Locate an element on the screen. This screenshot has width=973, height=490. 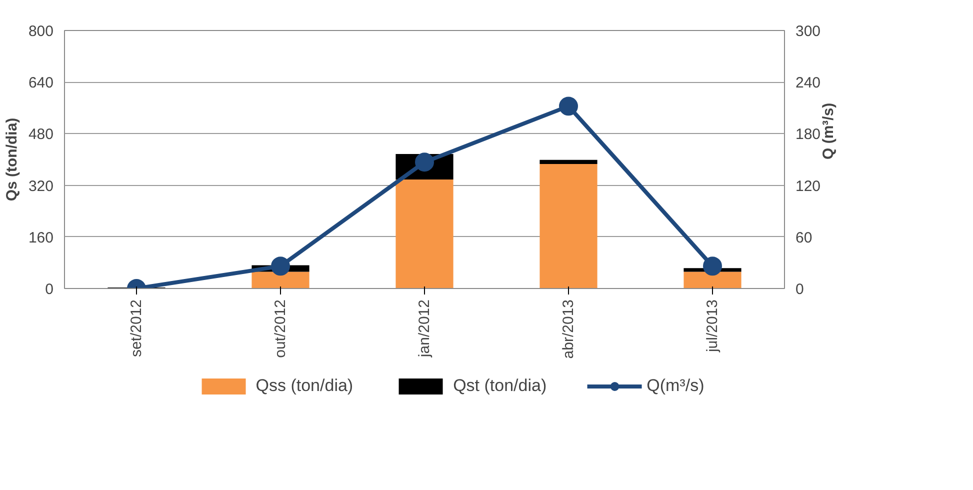
y2-tick-label: 60 is located at coordinates (804, 237).